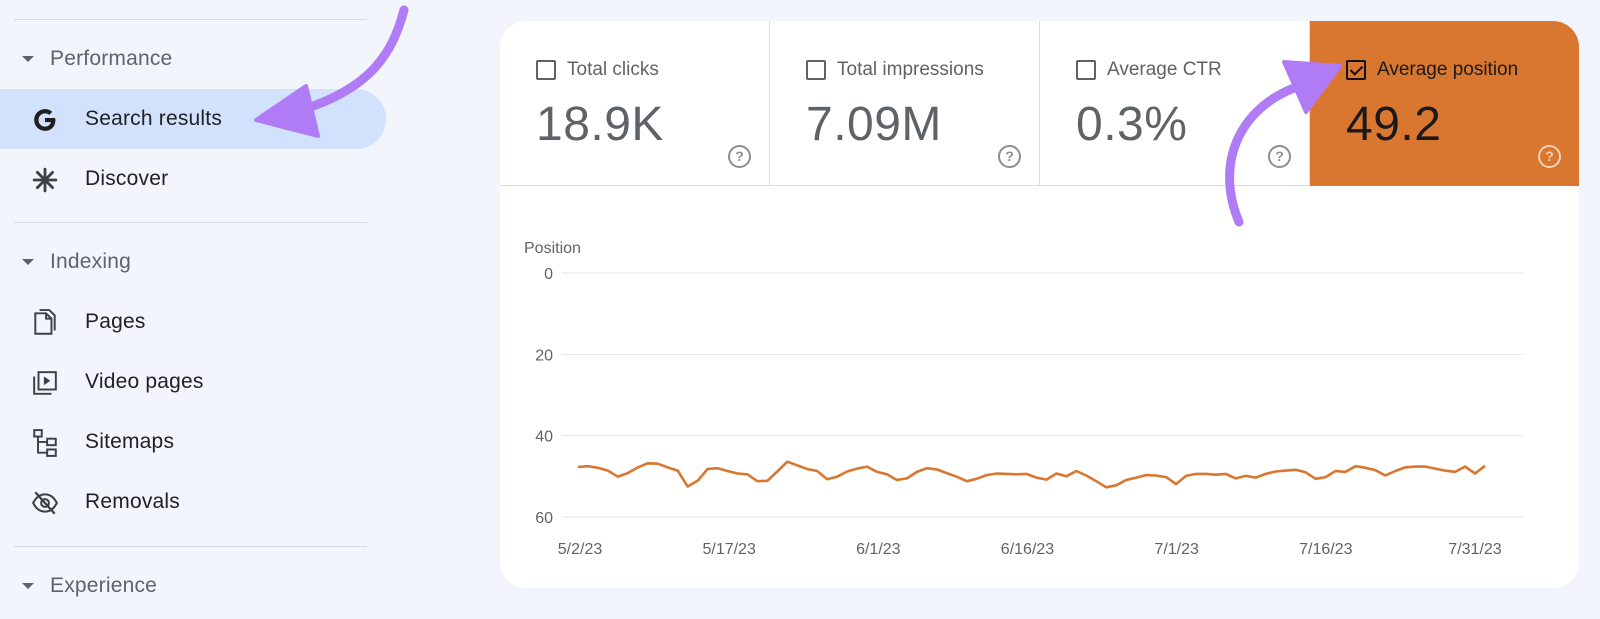 The image size is (1600, 619). I want to click on section-label: Performance, so click(111, 58).